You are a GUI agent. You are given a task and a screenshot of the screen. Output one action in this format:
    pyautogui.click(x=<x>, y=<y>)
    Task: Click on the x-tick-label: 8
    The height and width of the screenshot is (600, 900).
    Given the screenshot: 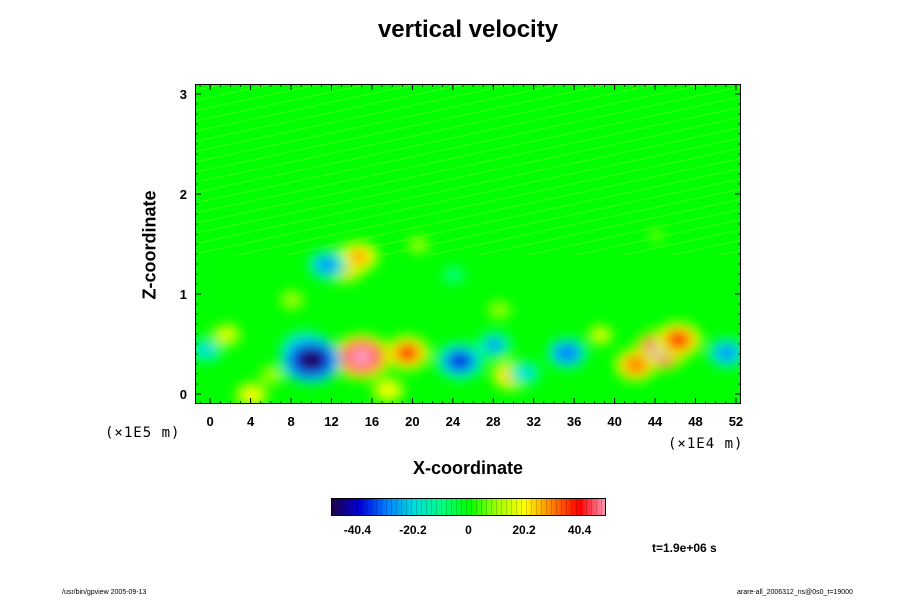 What is the action you would take?
    pyautogui.click(x=290, y=421)
    